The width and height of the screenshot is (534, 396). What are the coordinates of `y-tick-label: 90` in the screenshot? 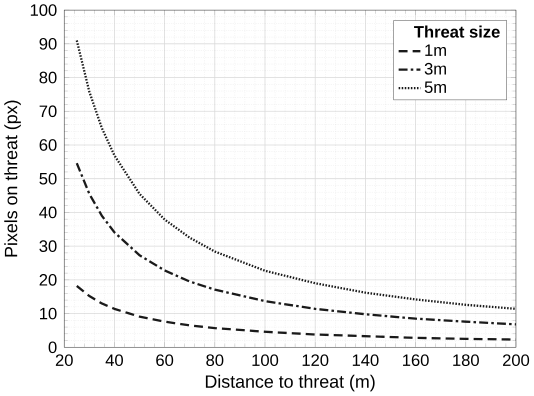 It's located at (48, 44).